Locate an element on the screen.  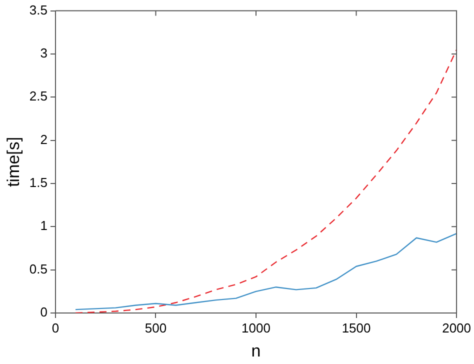
x-tick-label: 500 is located at coordinates (155, 328).